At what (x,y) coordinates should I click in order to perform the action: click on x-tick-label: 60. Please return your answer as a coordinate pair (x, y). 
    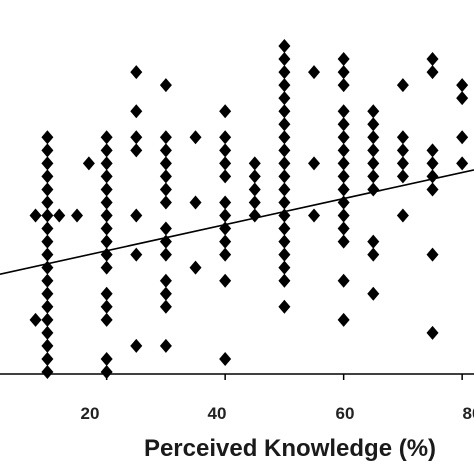
    Looking at the image, I should click on (345, 413).